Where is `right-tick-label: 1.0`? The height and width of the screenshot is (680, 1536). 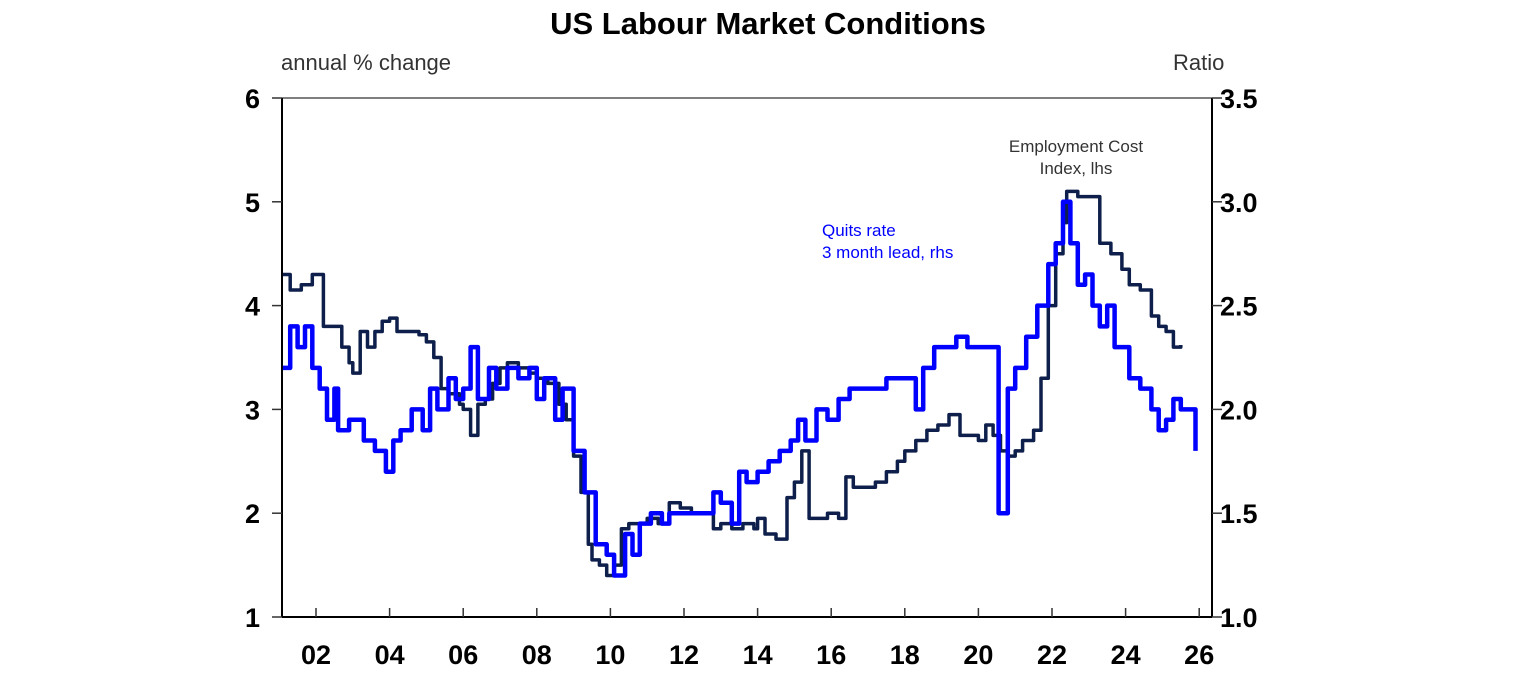 right-tick-label: 1.0 is located at coordinates (1239, 618).